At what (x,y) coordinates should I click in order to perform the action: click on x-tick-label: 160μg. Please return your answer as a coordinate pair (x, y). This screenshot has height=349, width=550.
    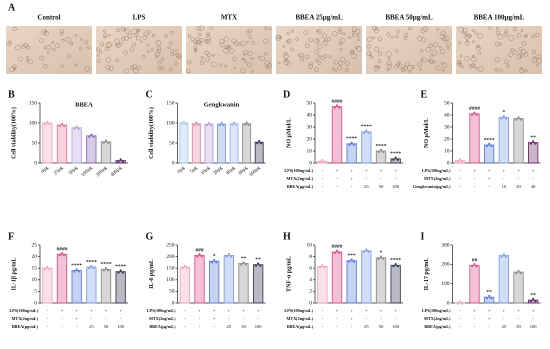
    Looking at the image, I should click on (255, 171).